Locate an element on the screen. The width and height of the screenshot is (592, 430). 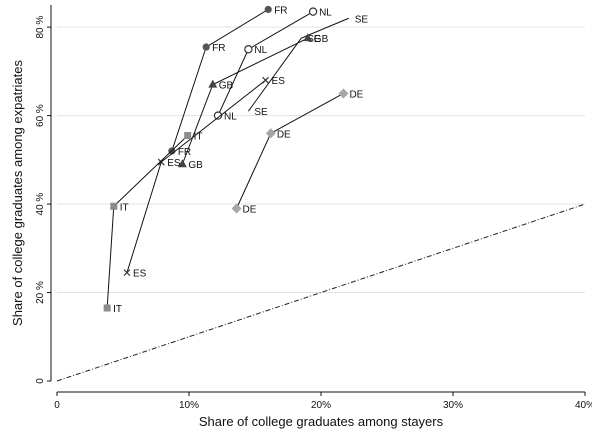
x-tick-label-3: 30% is located at coordinates (453, 405).